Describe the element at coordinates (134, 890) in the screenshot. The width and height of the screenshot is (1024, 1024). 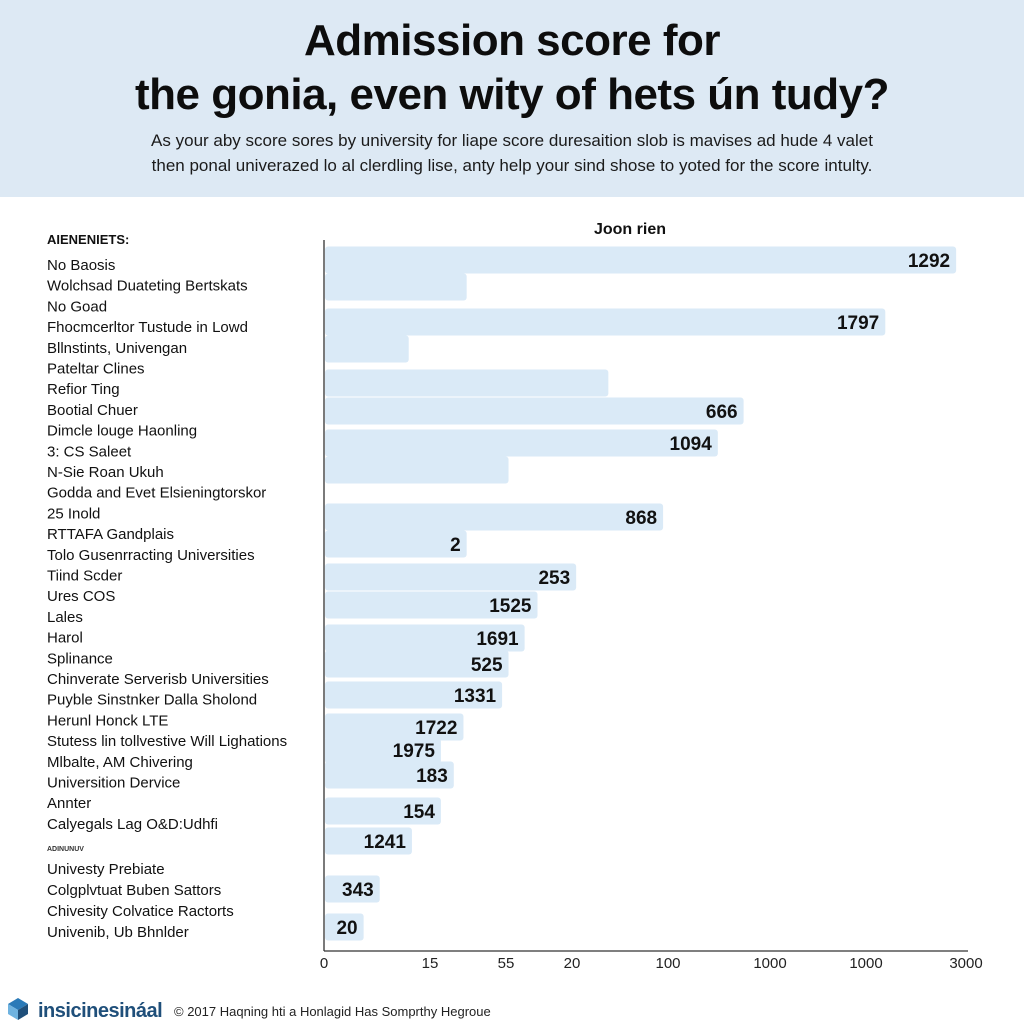
I see `category-label: Colgplvtuat Buben Sattors` at that location.